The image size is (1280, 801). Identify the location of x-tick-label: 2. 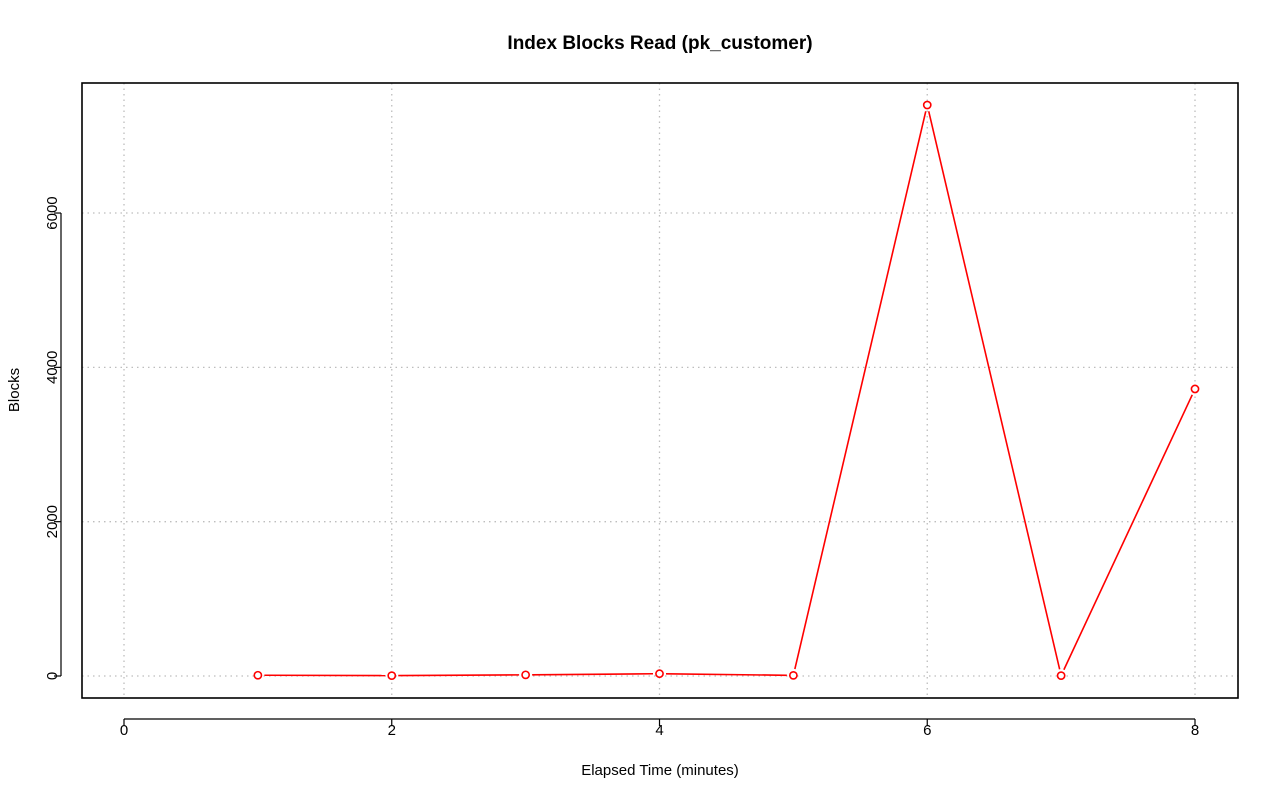
(392, 730).